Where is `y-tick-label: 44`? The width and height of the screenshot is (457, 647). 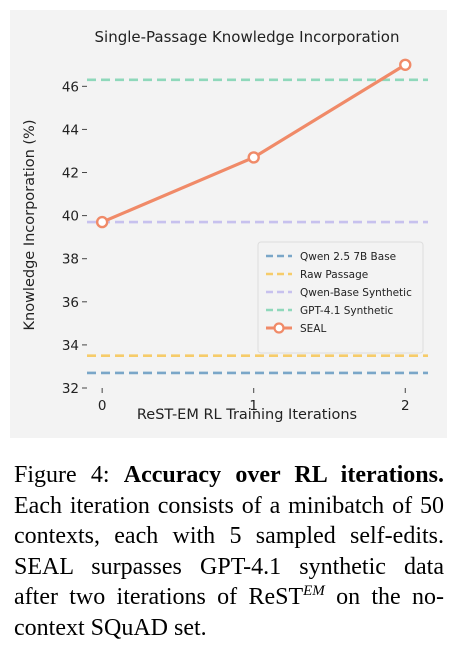
y-tick-label: 44 is located at coordinates (70, 130).